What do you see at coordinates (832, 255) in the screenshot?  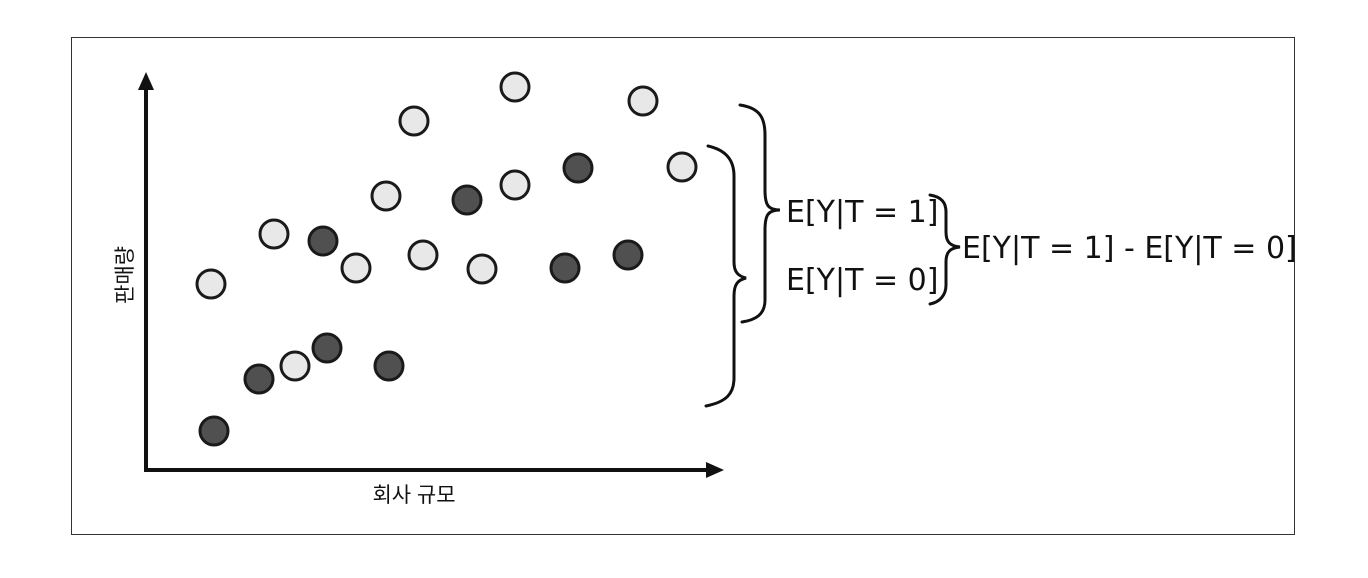 I see `braces` at bounding box center [832, 255].